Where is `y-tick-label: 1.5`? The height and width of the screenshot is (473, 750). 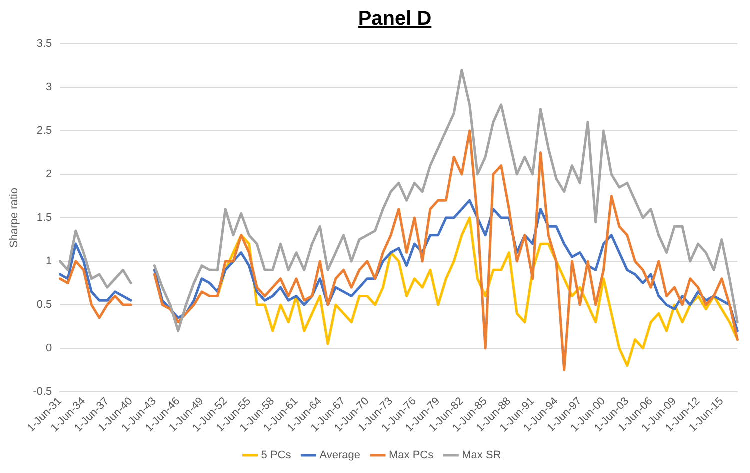 y-tick-label: 1.5 is located at coordinates (44, 218).